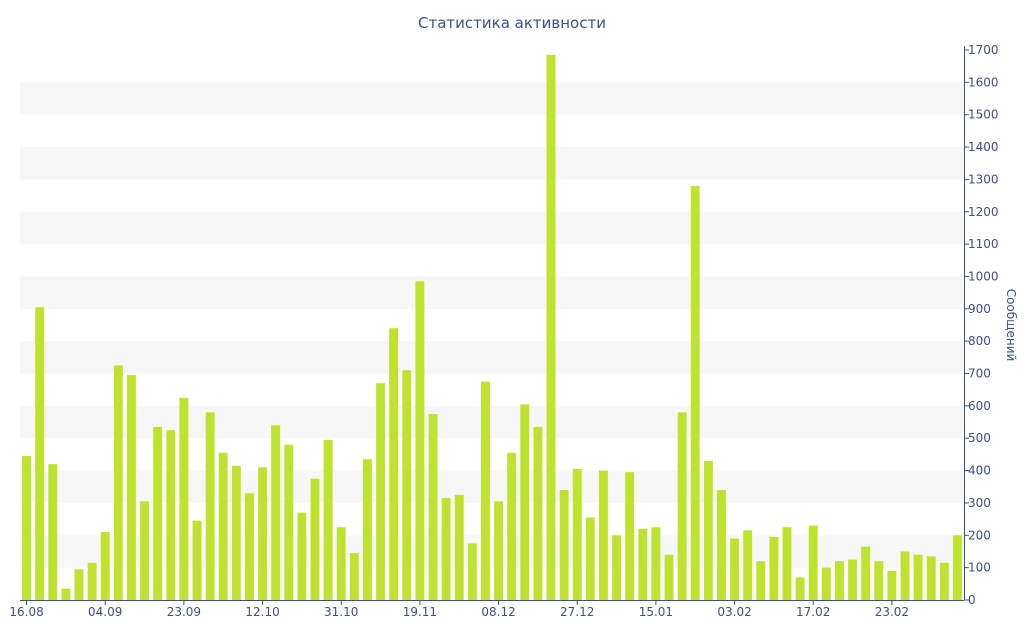  Describe the element at coordinates (1011, 325) in the screenshot. I see `y-axis-label: Сообщений` at that location.